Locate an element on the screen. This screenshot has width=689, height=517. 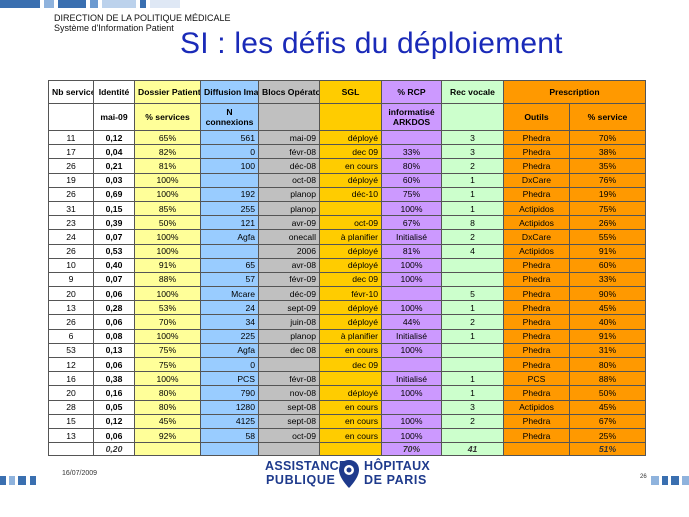
cell-identite: 0,03 is located at coordinates (114, 180).